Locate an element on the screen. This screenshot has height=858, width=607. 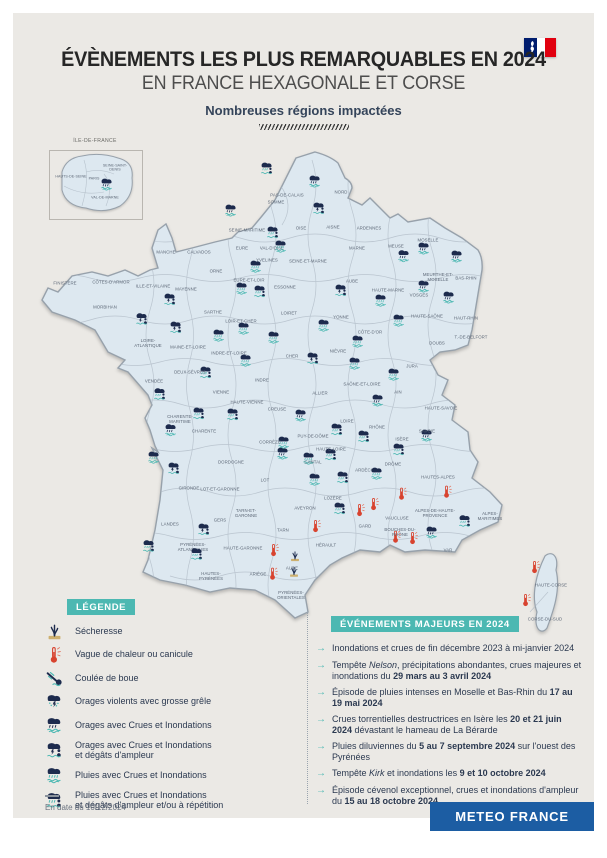
department-label: LANDES is located at coordinates (170, 524).